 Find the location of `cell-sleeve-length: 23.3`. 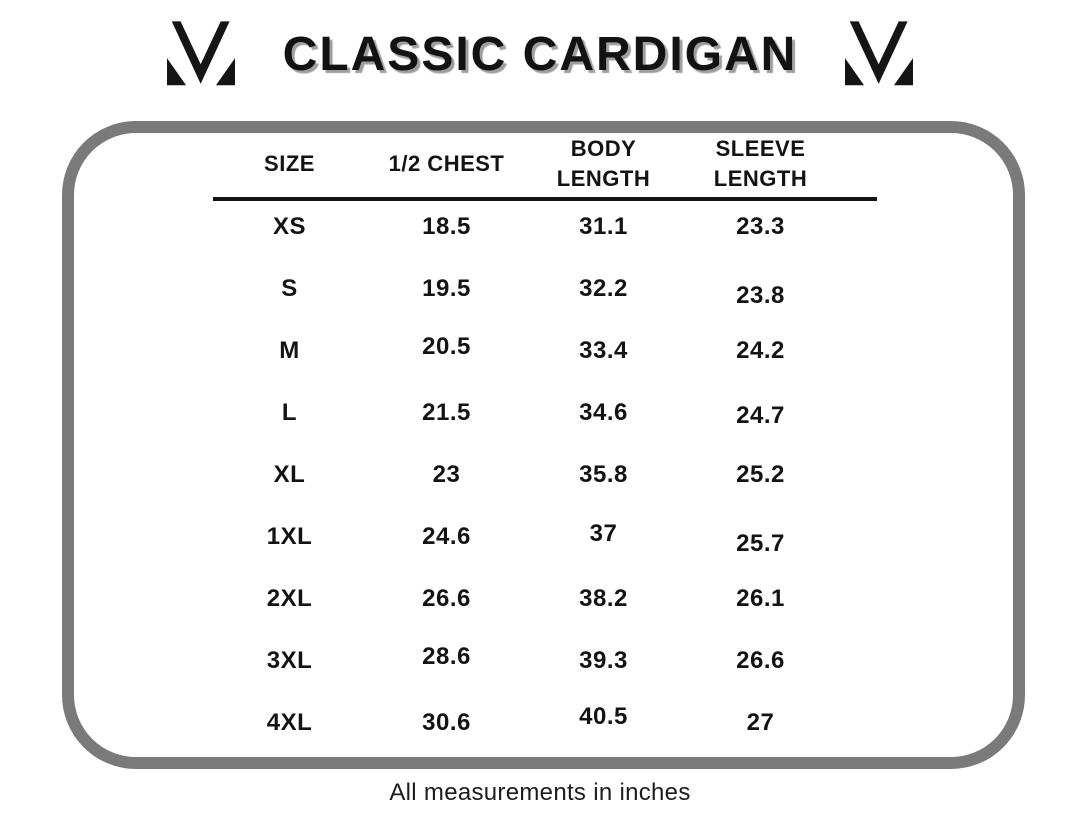

cell-sleeve-length: 23.3 is located at coordinates (760, 226).